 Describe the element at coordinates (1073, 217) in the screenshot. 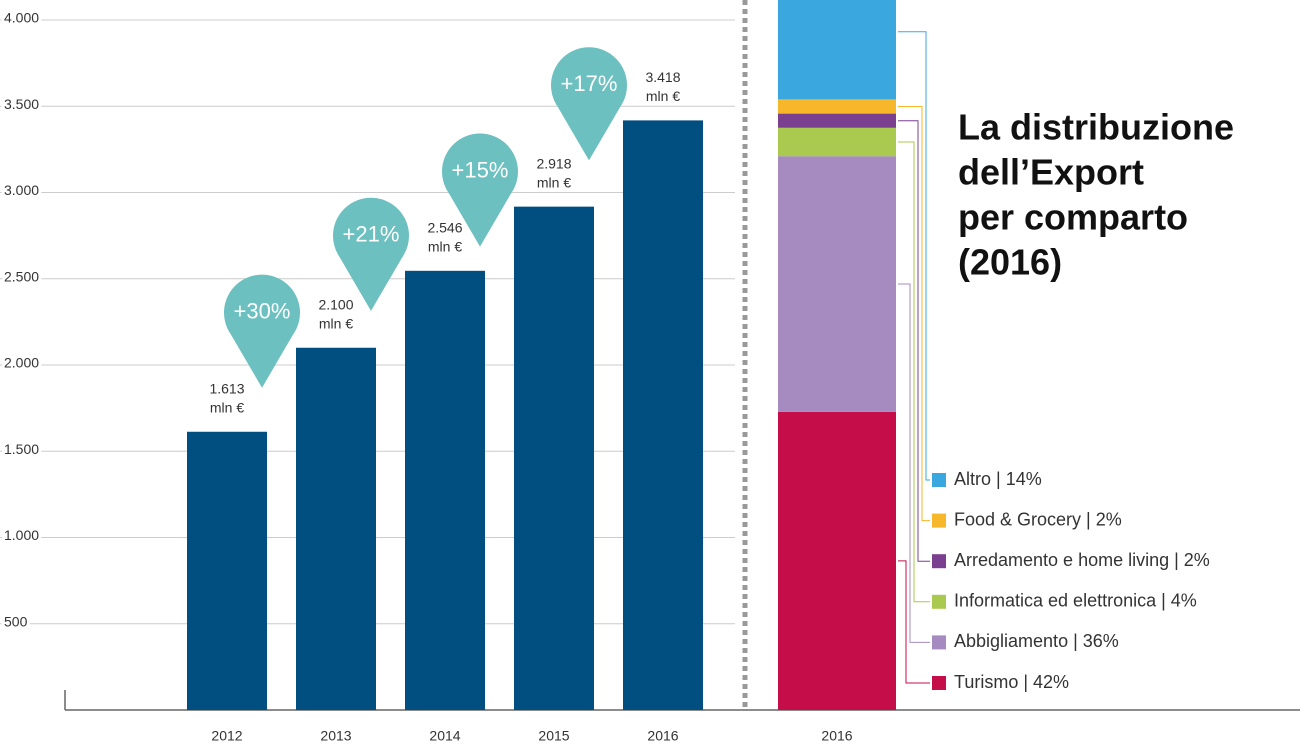

I see `chart-title: per comparto` at that location.